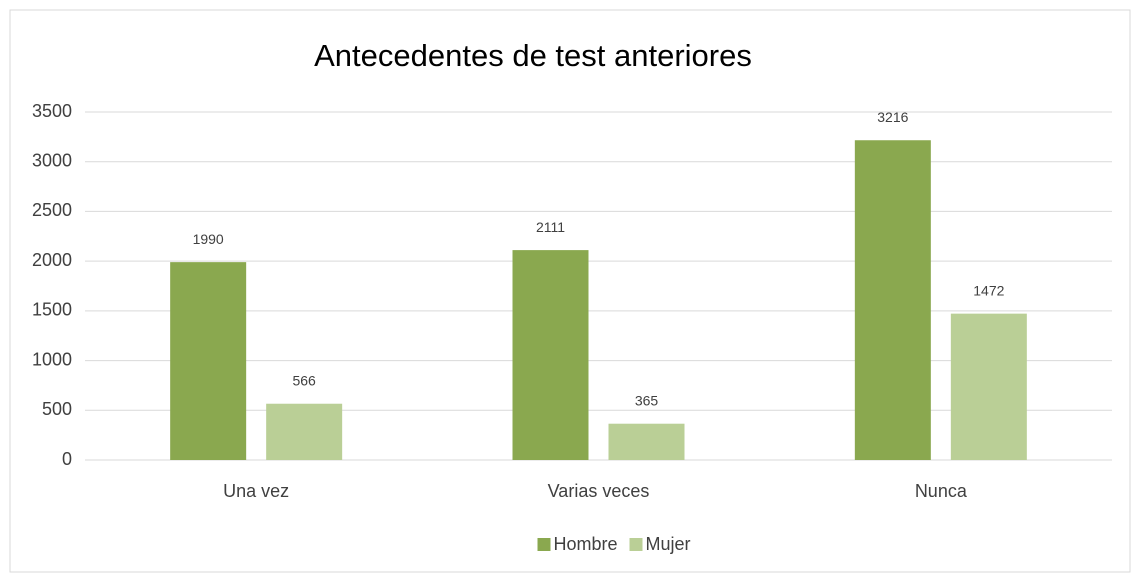  Describe the element at coordinates (892, 117) in the screenshot. I see `data-label: 3216` at that location.